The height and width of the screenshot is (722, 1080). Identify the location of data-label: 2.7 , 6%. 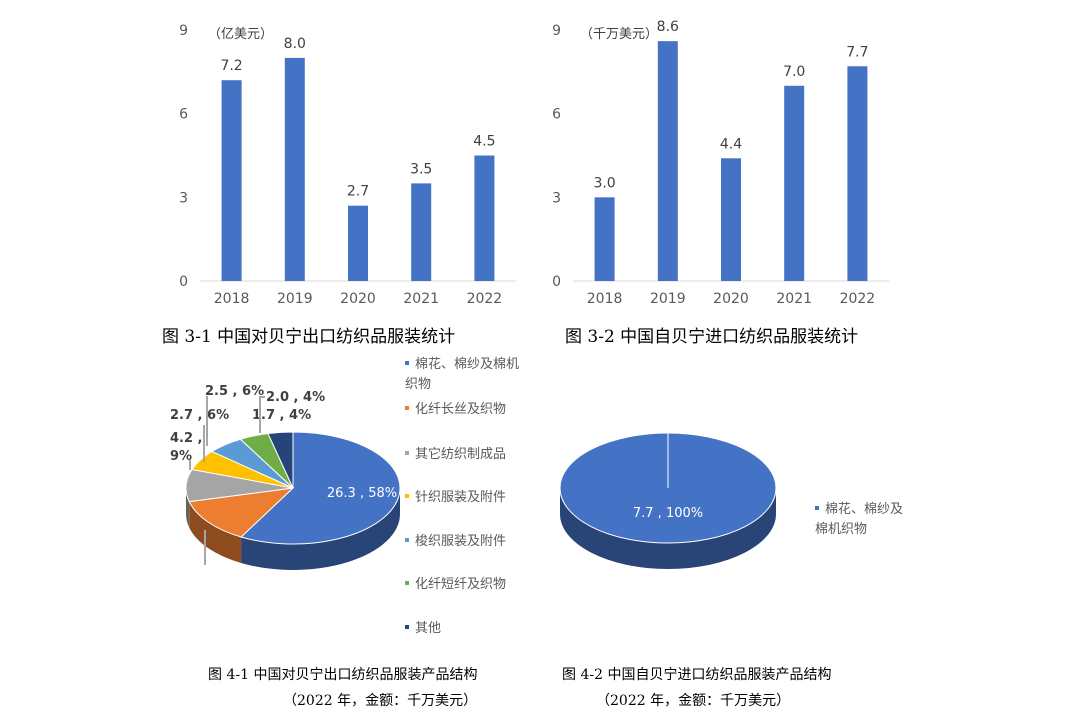
(199, 415).